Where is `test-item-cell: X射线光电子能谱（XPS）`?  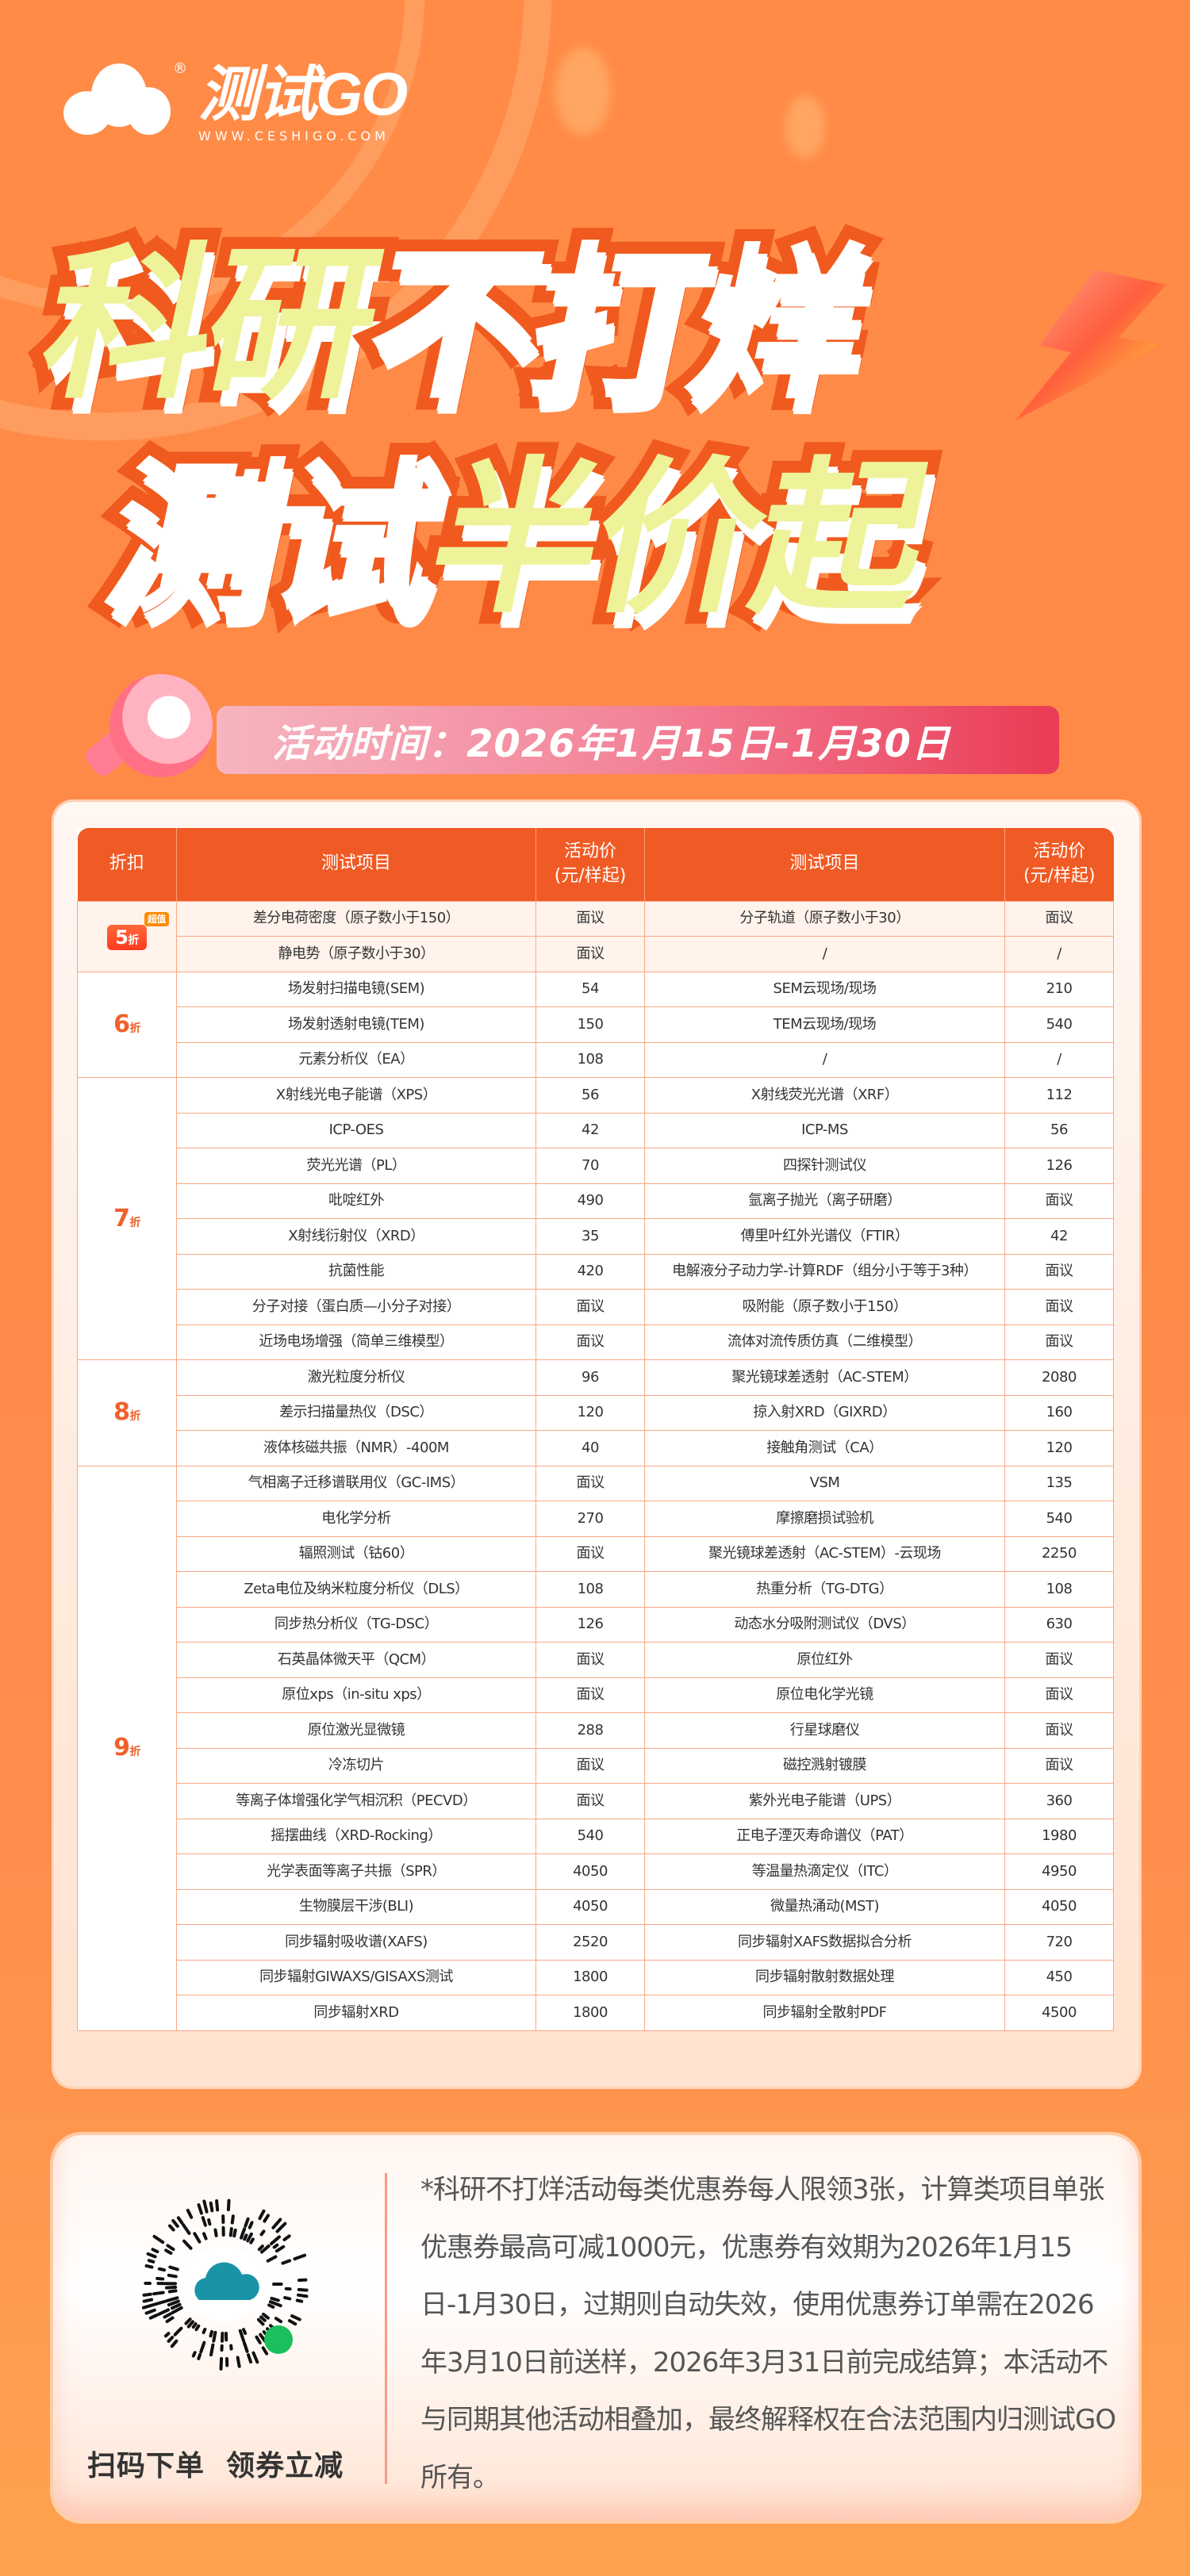 test-item-cell: X射线光电子能谱（XPS） is located at coordinates (356, 1095).